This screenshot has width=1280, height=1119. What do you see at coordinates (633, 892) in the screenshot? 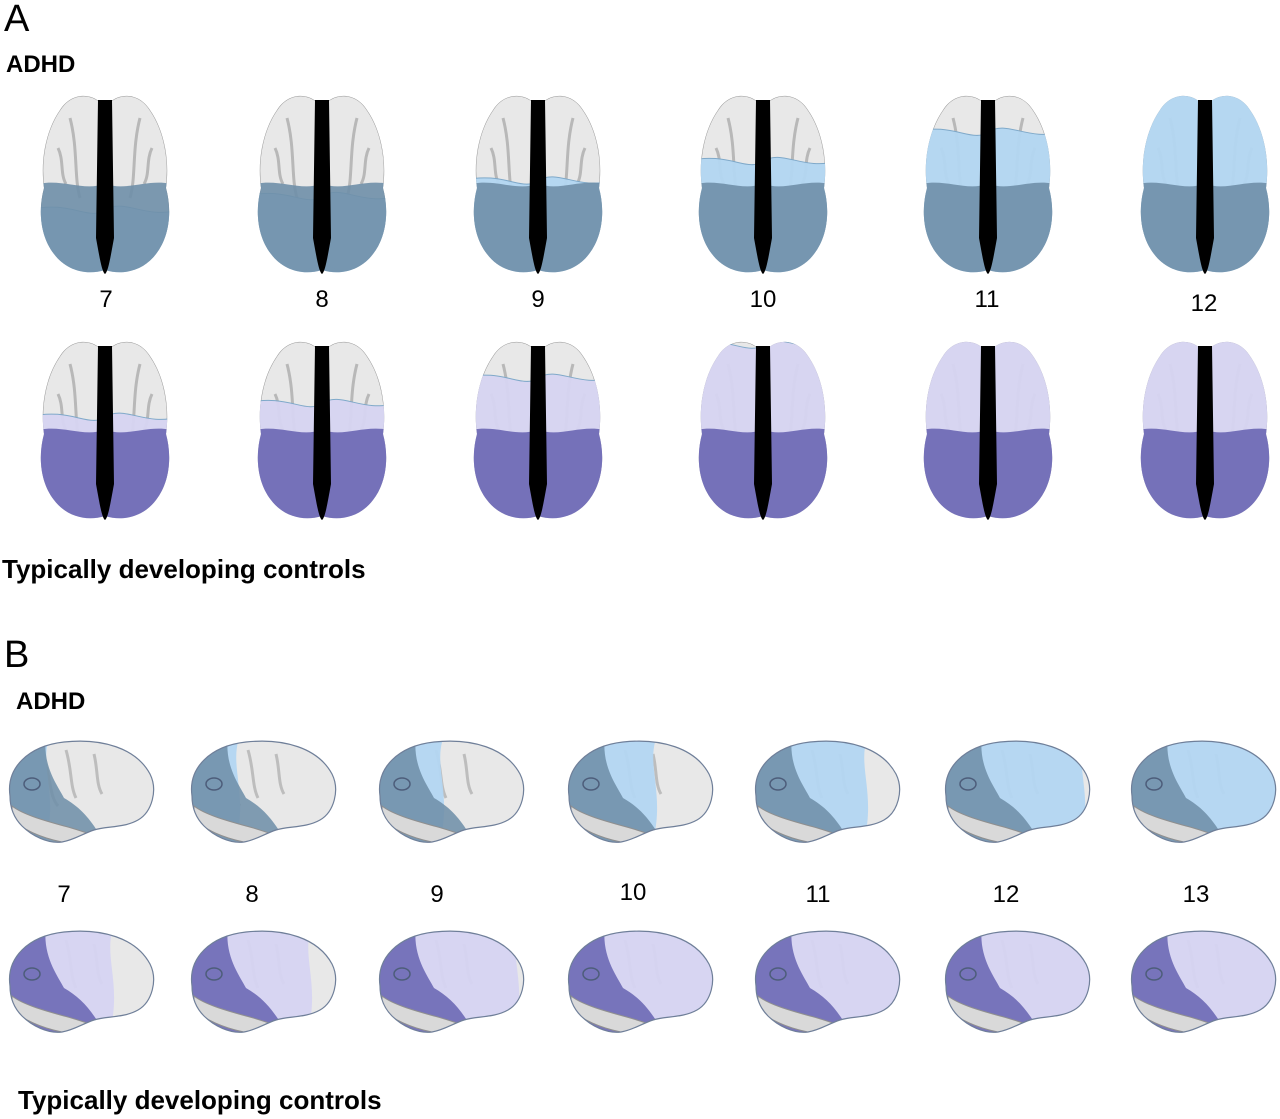
I see `panel-b-age-label: 10` at bounding box center [633, 892].